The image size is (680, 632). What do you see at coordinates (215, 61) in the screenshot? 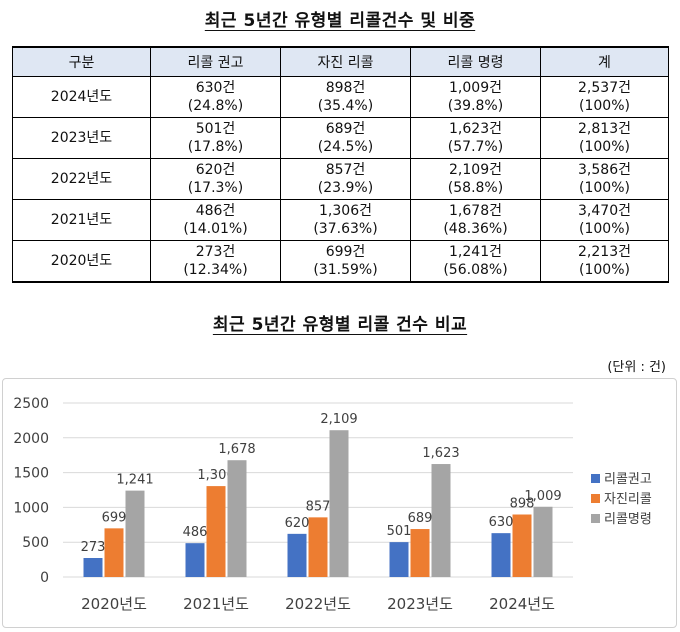
I see `header-recall-advice: 리콜 권고` at bounding box center [215, 61].